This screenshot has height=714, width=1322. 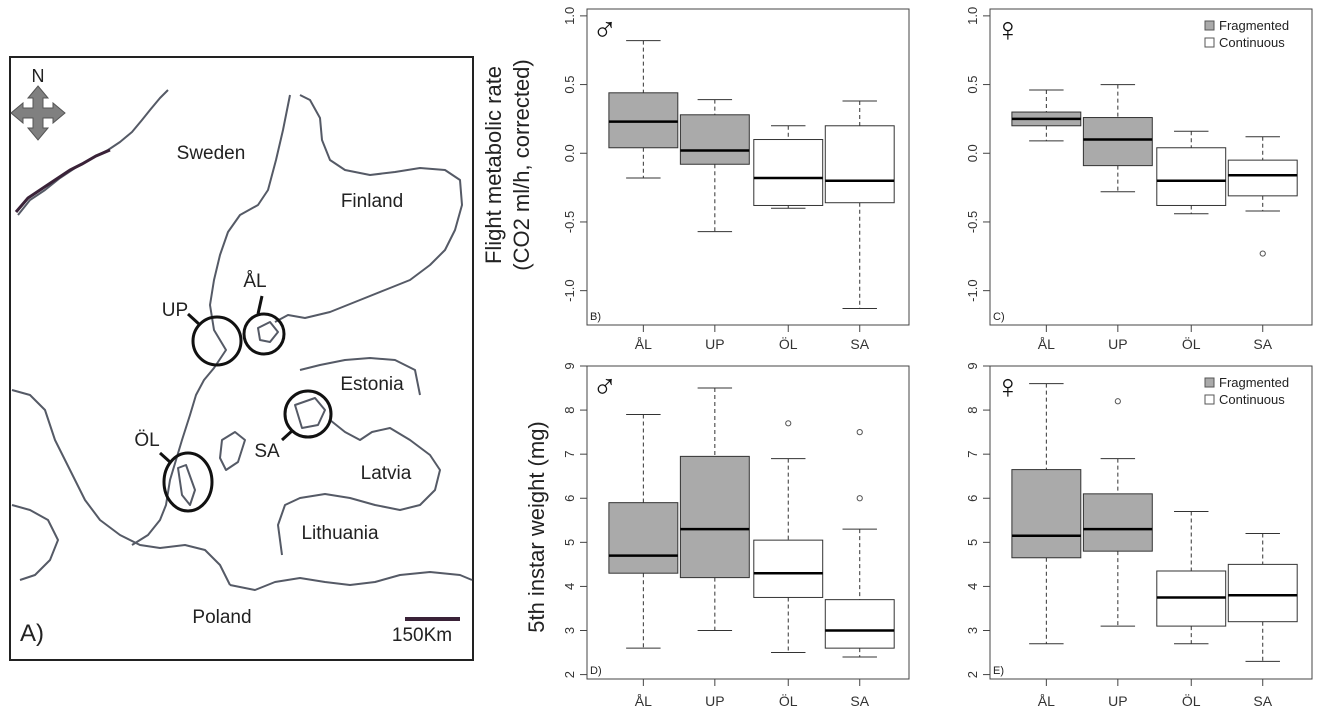 I want to click on site-label-sa: SA, so click(x=267, y=451).